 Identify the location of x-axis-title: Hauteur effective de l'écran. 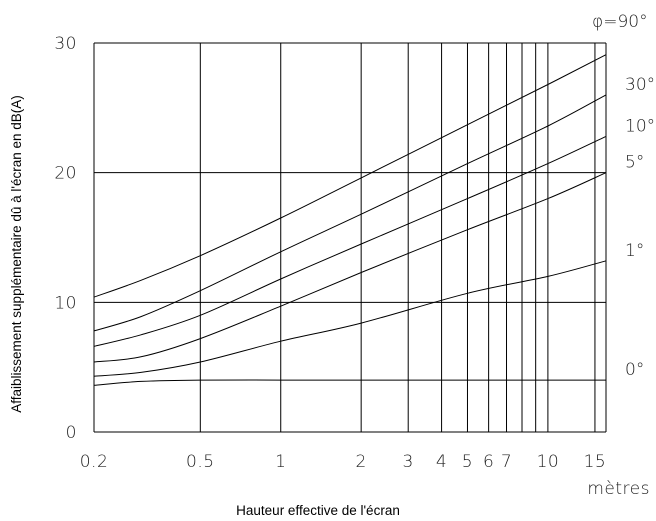
(318, 510).